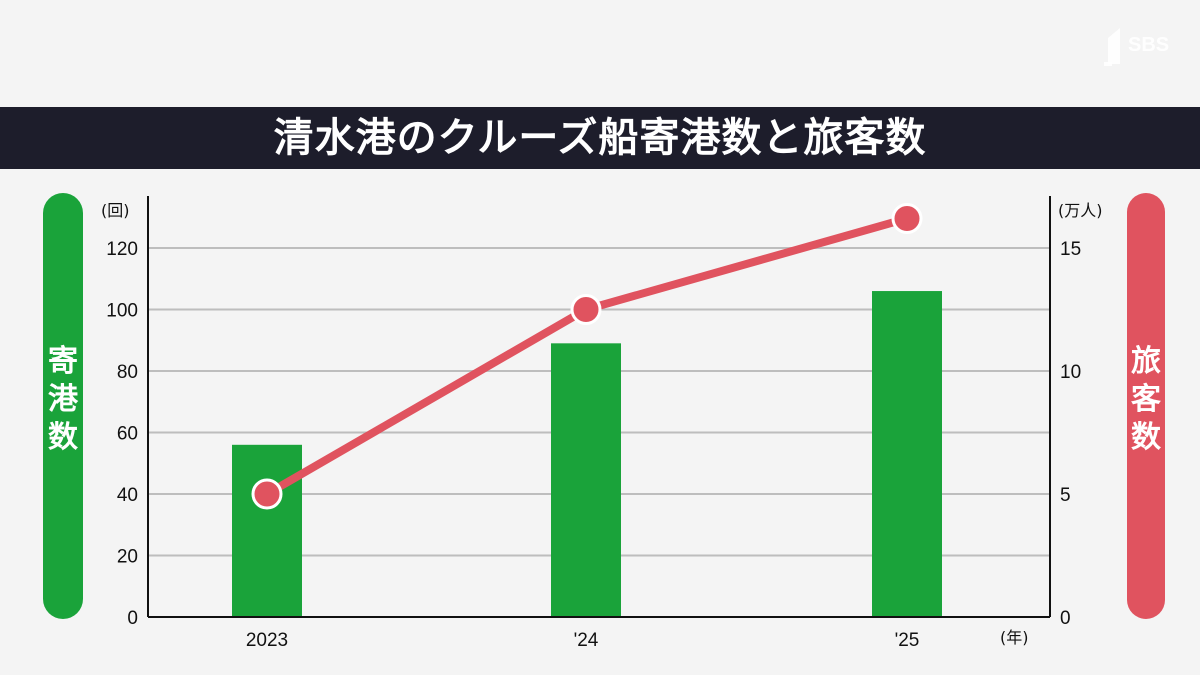  Describe the element at coordinates (1065, 618) in the screenshot. I see `right-tick-label: 0` at that location.